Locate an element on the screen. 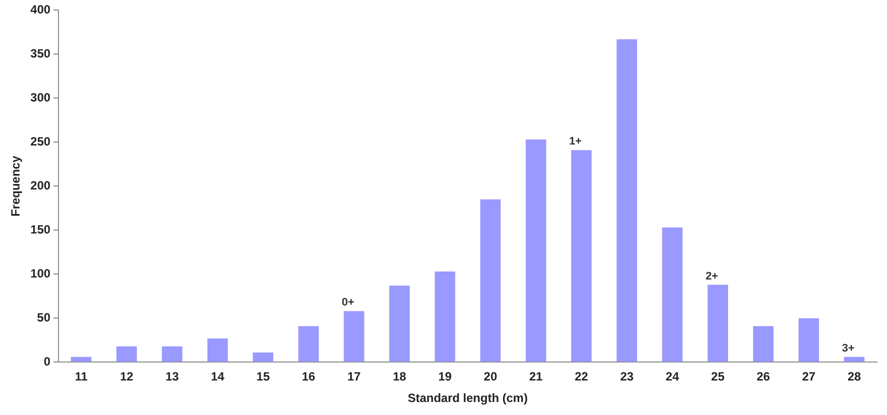 Image resolution: width=887 pixels, height=415 pixels. y-tick-label: 0 is located at coordinates (47, 361).